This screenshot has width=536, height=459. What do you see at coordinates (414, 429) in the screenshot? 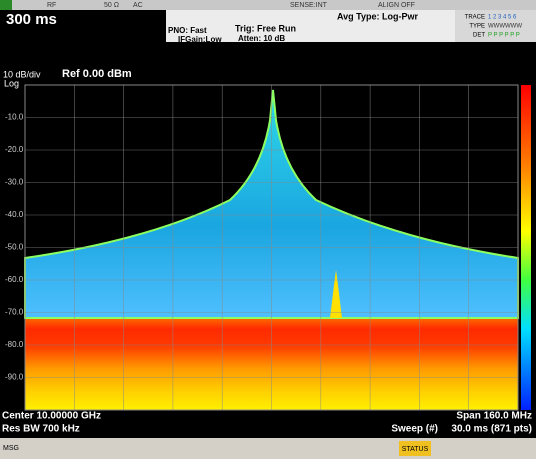
I see `sweep-label: Sweep (#)` at bounding box center [414, 429].